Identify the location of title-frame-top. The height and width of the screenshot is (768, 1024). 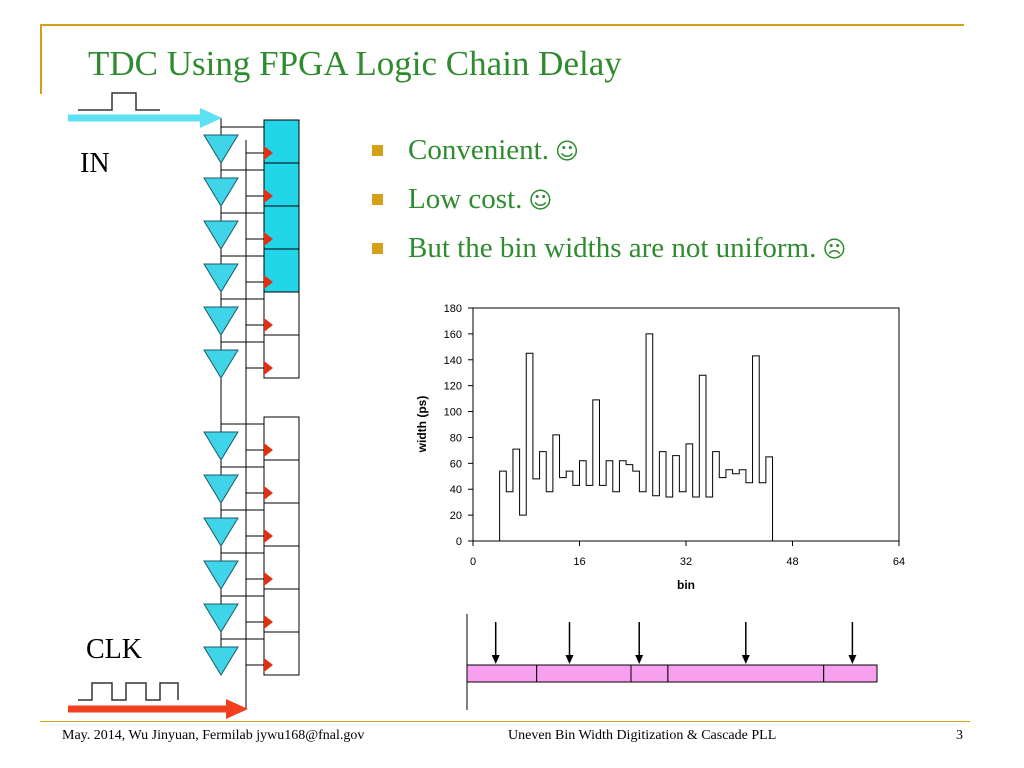
(502, 25).